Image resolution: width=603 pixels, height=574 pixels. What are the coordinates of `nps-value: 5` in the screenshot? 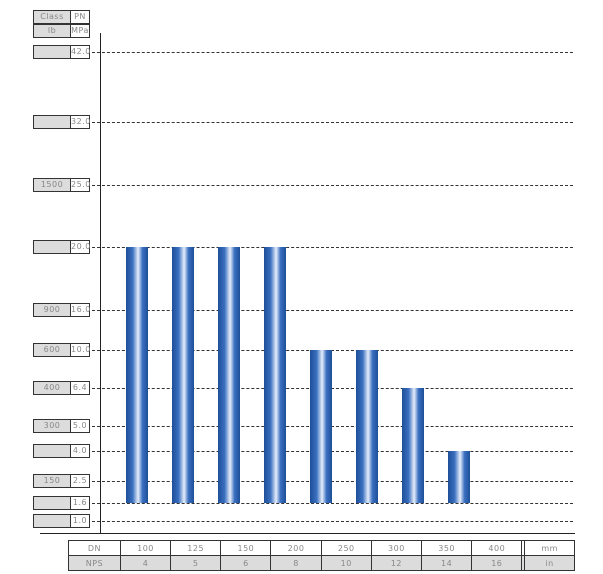 It's located at (196, 563).